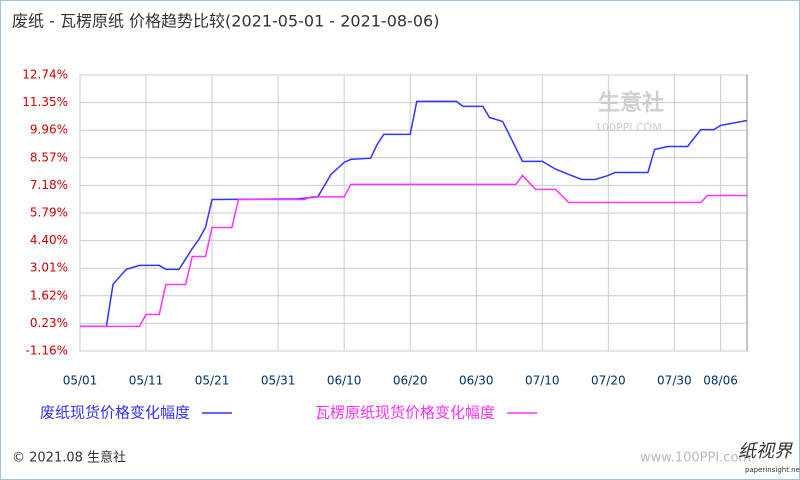 The height and width of the screenshot is (480, 800). Describe the element at coordinates (49, 185) in the screenshot. I see `y-tick-label: 7.18%` at that location.